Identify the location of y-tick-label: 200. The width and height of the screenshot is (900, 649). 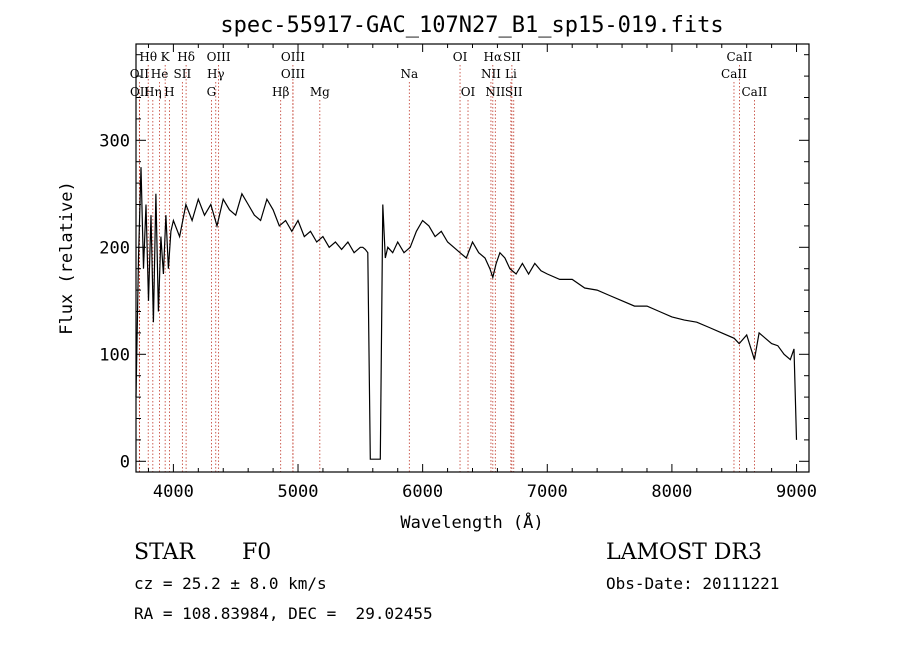
(114, 248).